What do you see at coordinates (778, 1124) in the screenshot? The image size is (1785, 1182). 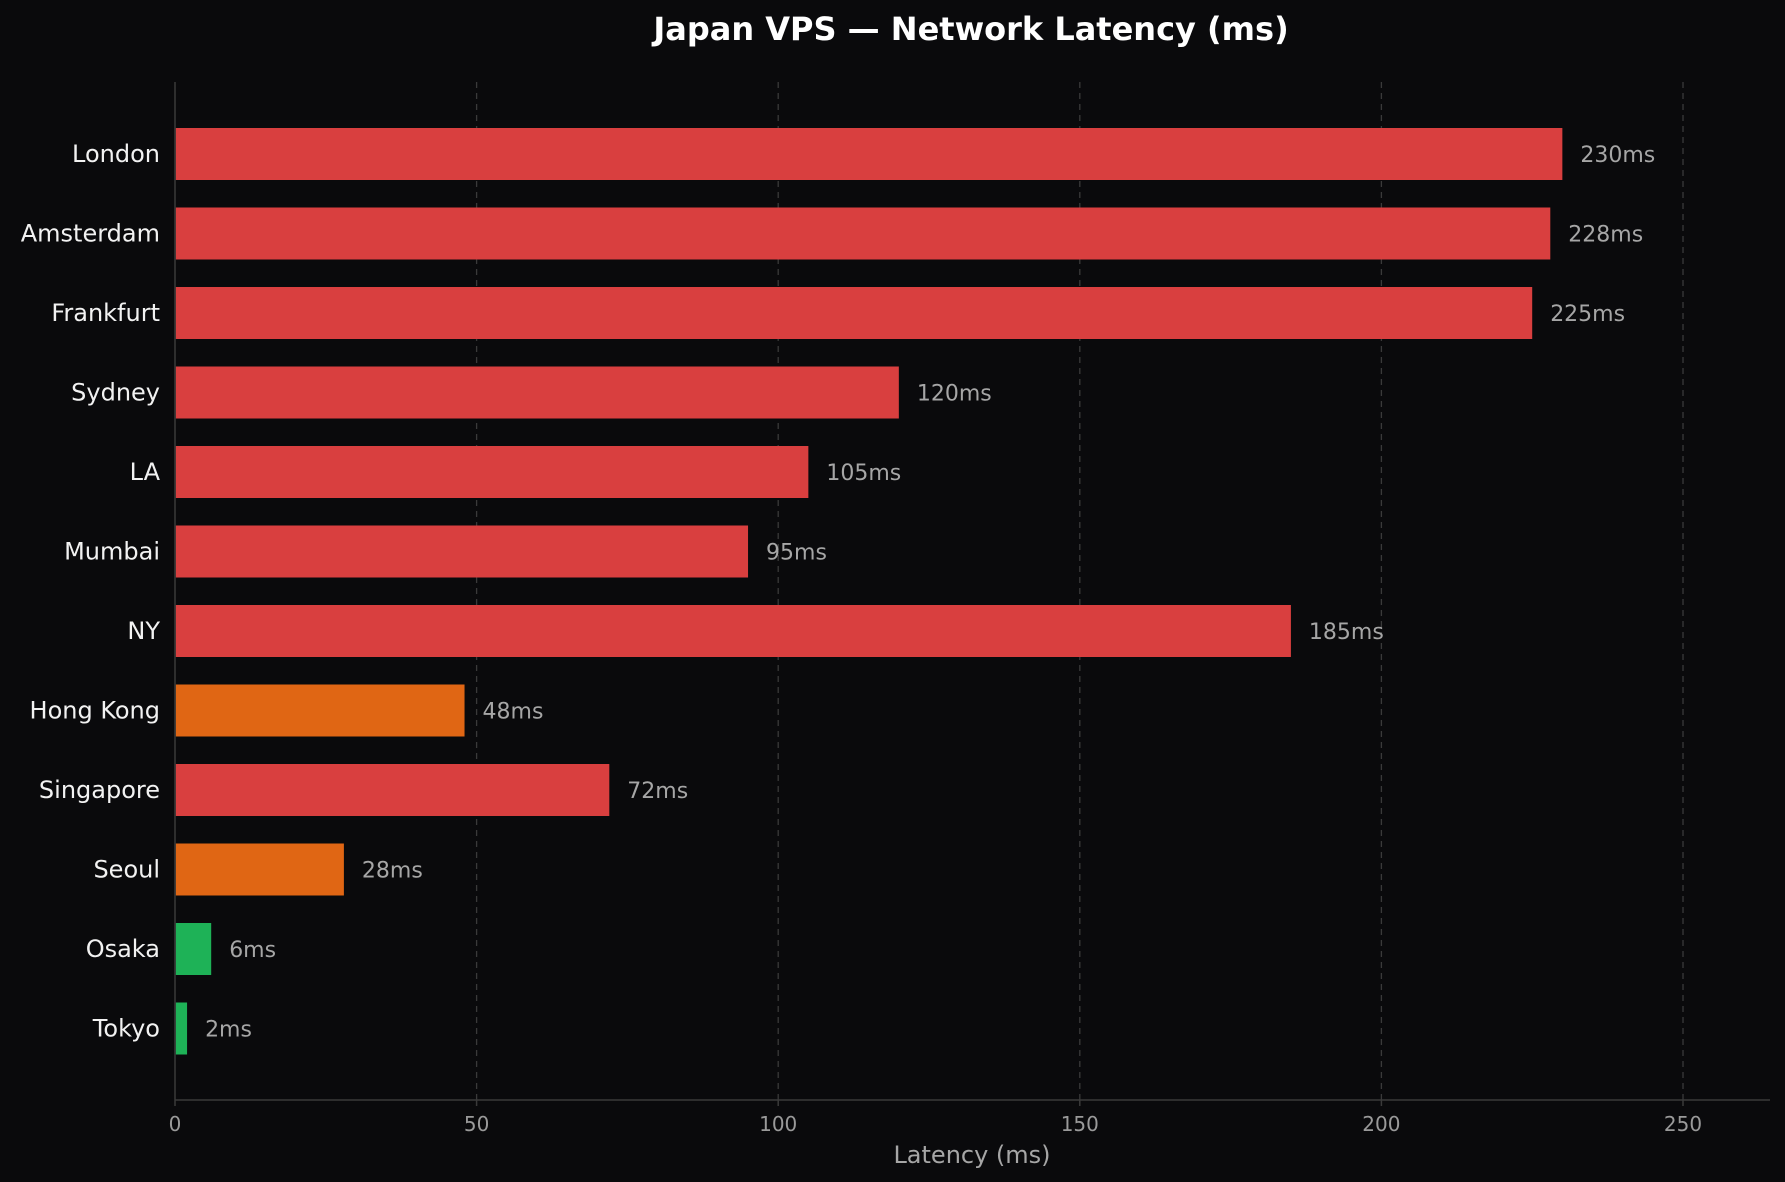 I see `x-tick-label: 100` at bounding box center [778, 1124].